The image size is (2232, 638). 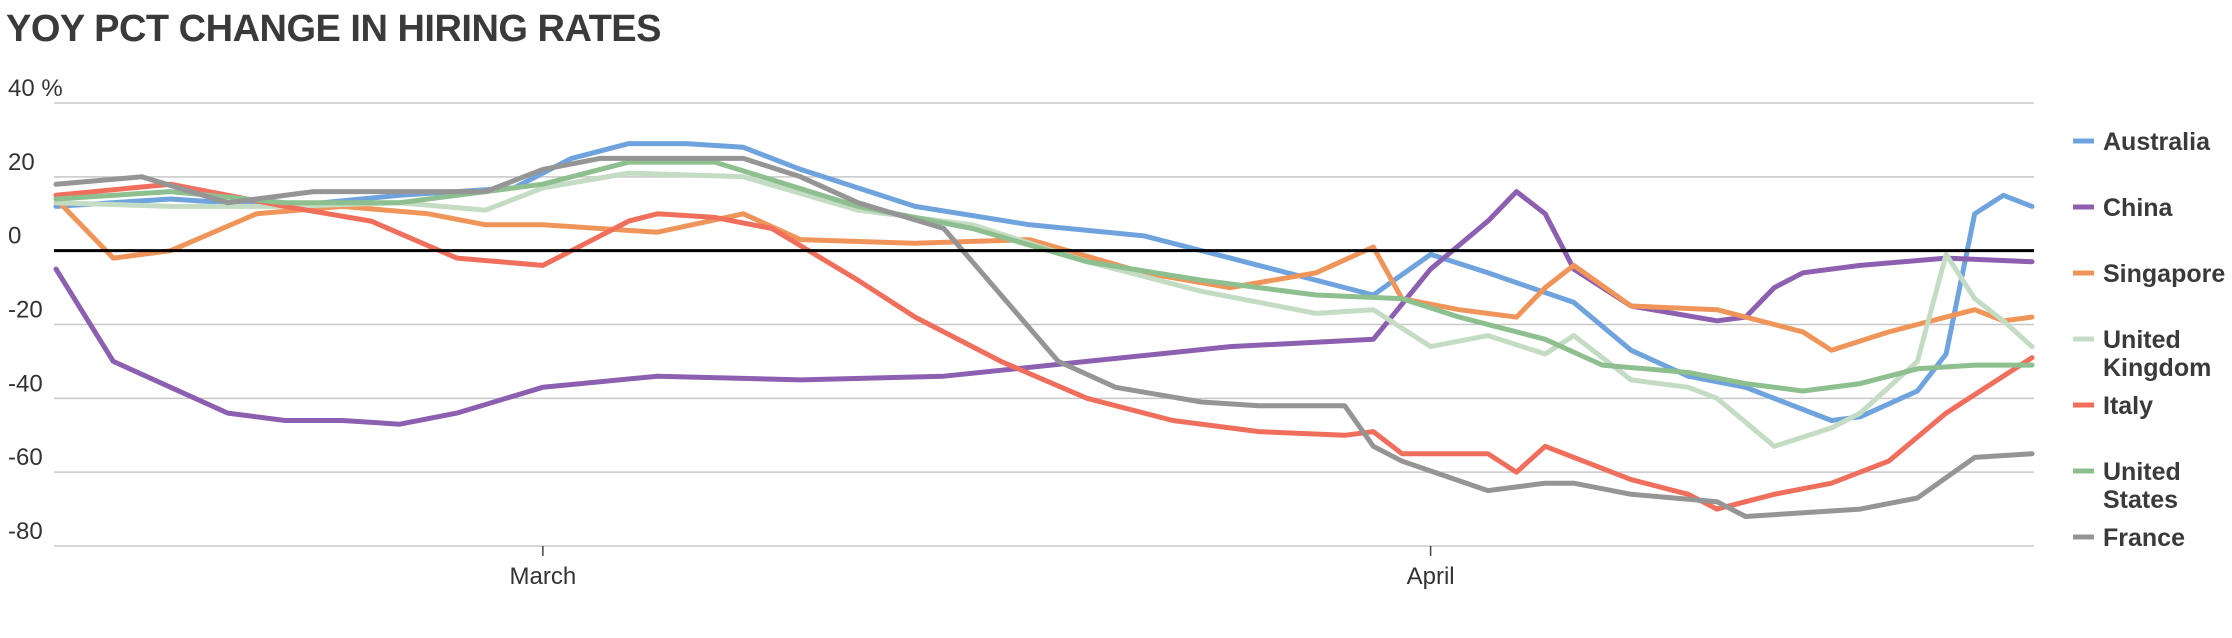 I want to click on legend-label: Italy, so click(x=2128, y=406).